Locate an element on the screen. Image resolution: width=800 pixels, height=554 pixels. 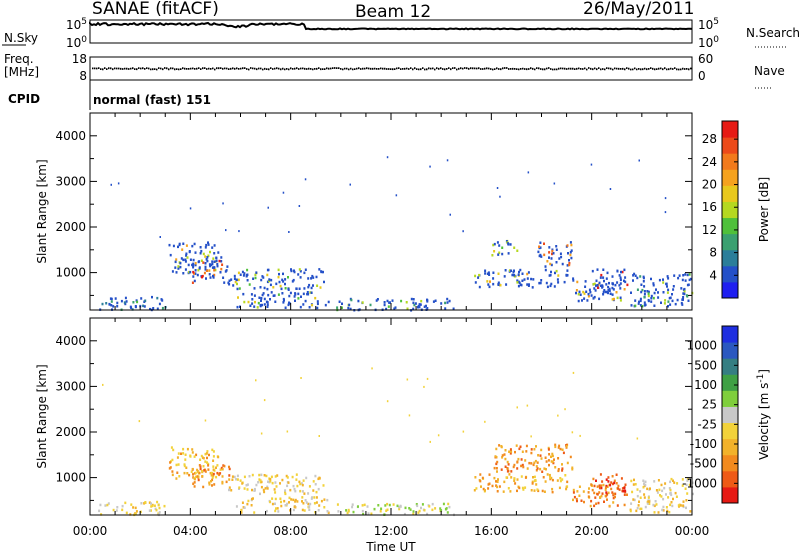
nsearch-label: N.Search is located at coordinates (773, 33).